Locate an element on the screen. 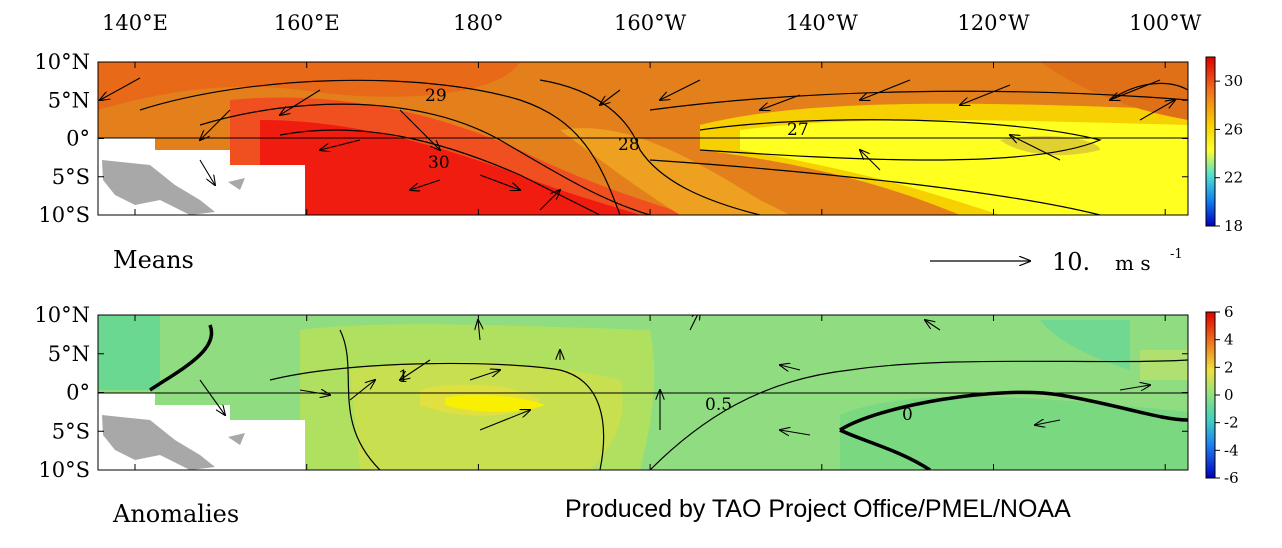 Image resolution: width=1282 pixels, height=548 pixels. contour-label: 27 is located at coordinates (798, 130).